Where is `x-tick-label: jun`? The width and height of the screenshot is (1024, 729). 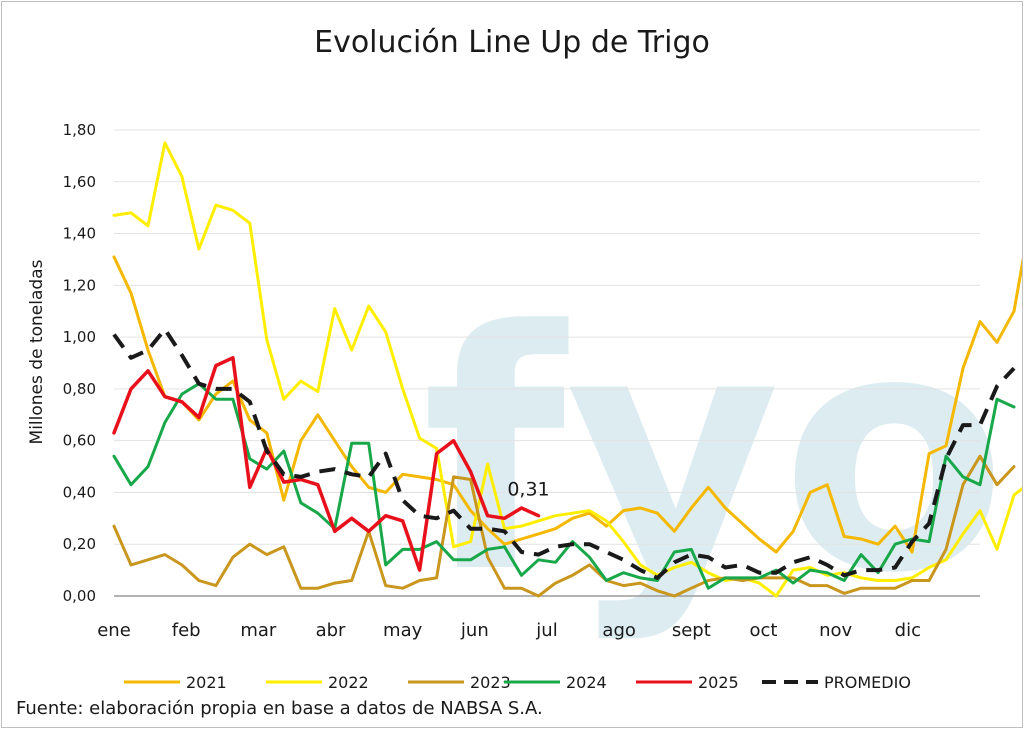
x-tick-label: jun is located at coordinates (474, 630).